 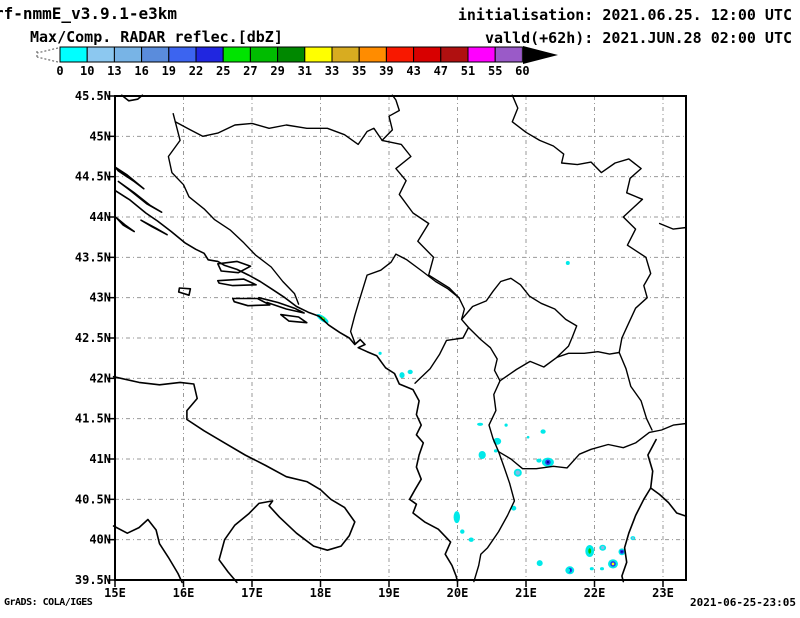 What do you see at coordinates (100, 378) in the screenshot?
I see `y-tick-label: 42N` at bounding box center [100, 378].